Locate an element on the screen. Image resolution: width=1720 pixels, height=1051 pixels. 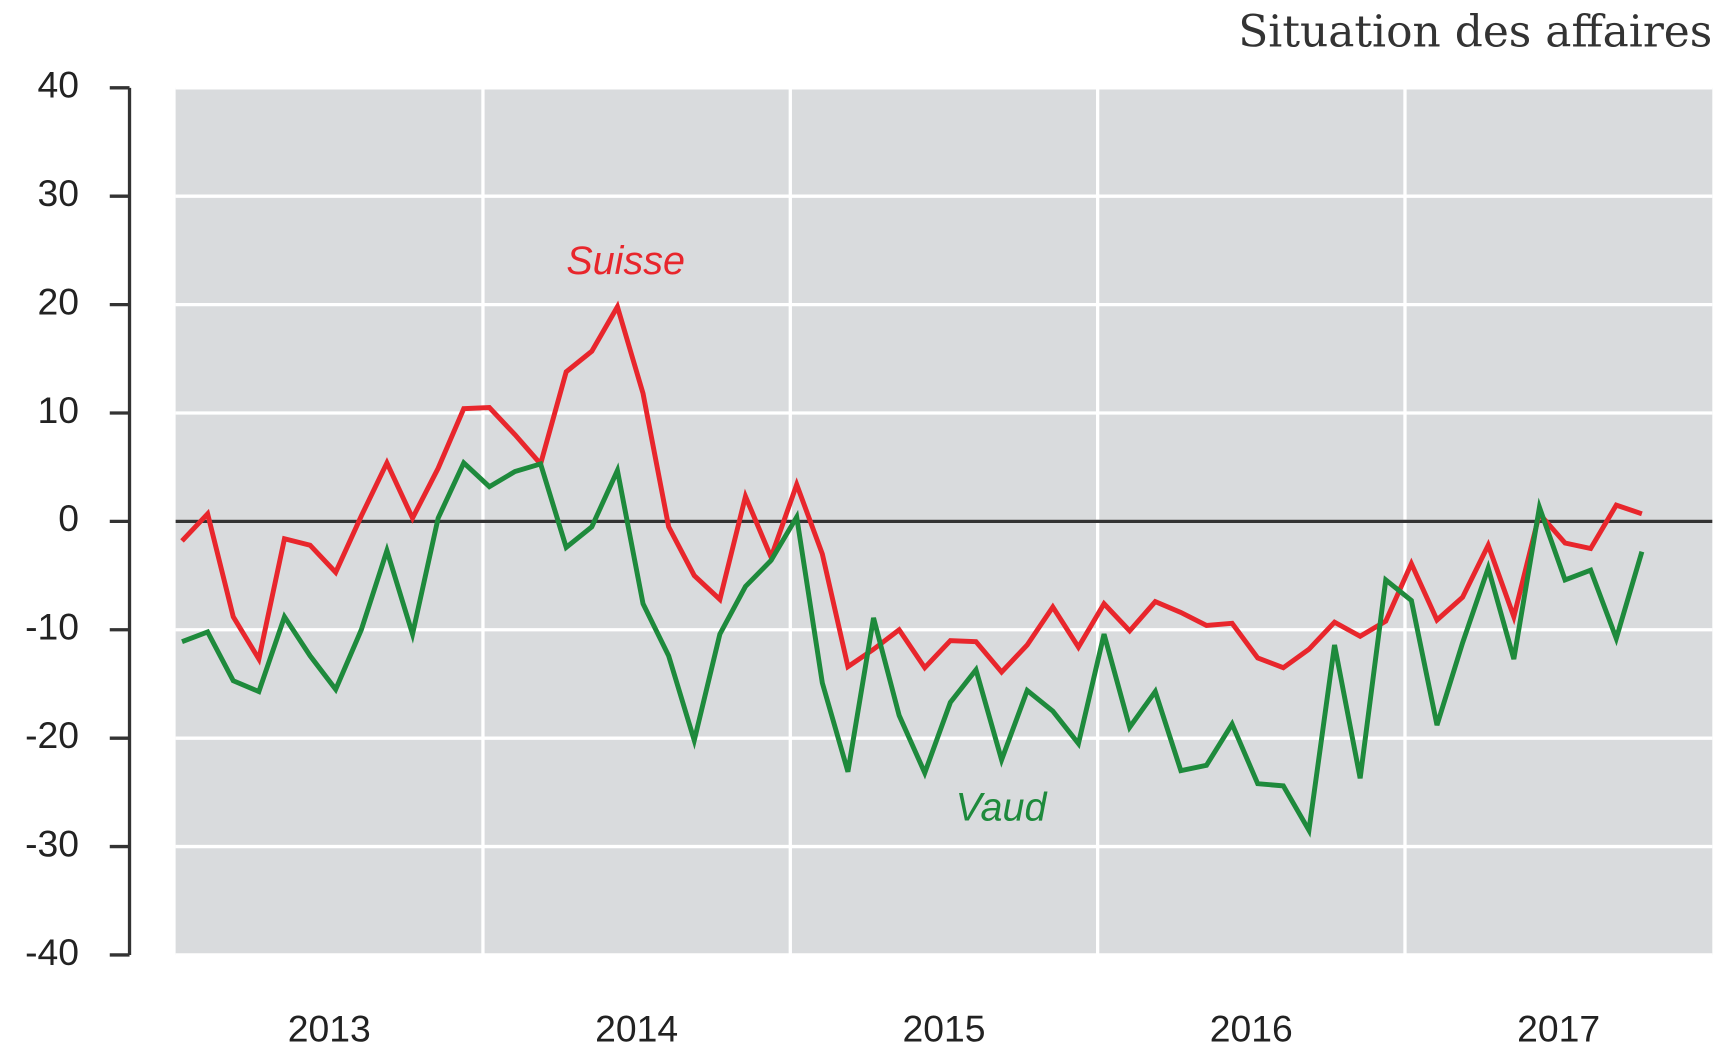
y-tick-label: -20 is located at coordinates (52, 735).